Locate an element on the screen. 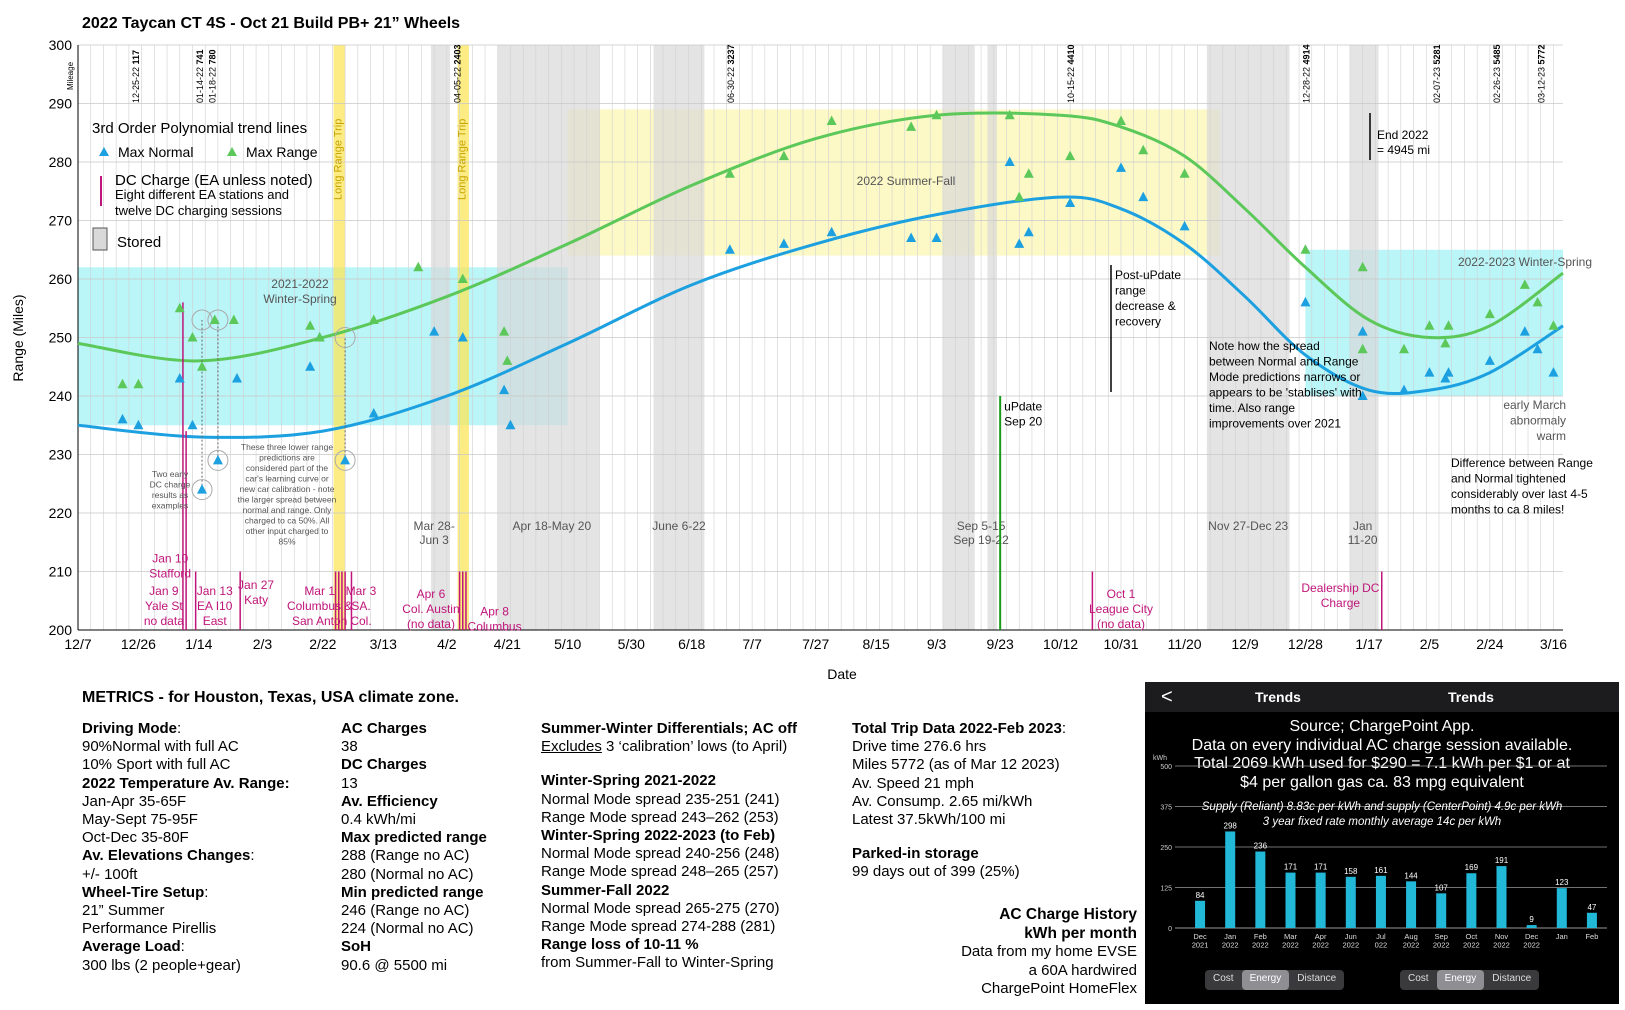 The width and height of the screenshot is (1625, 1010). mileage-marker: 12-28-22 4914 is located at coordinates (1306, 73).